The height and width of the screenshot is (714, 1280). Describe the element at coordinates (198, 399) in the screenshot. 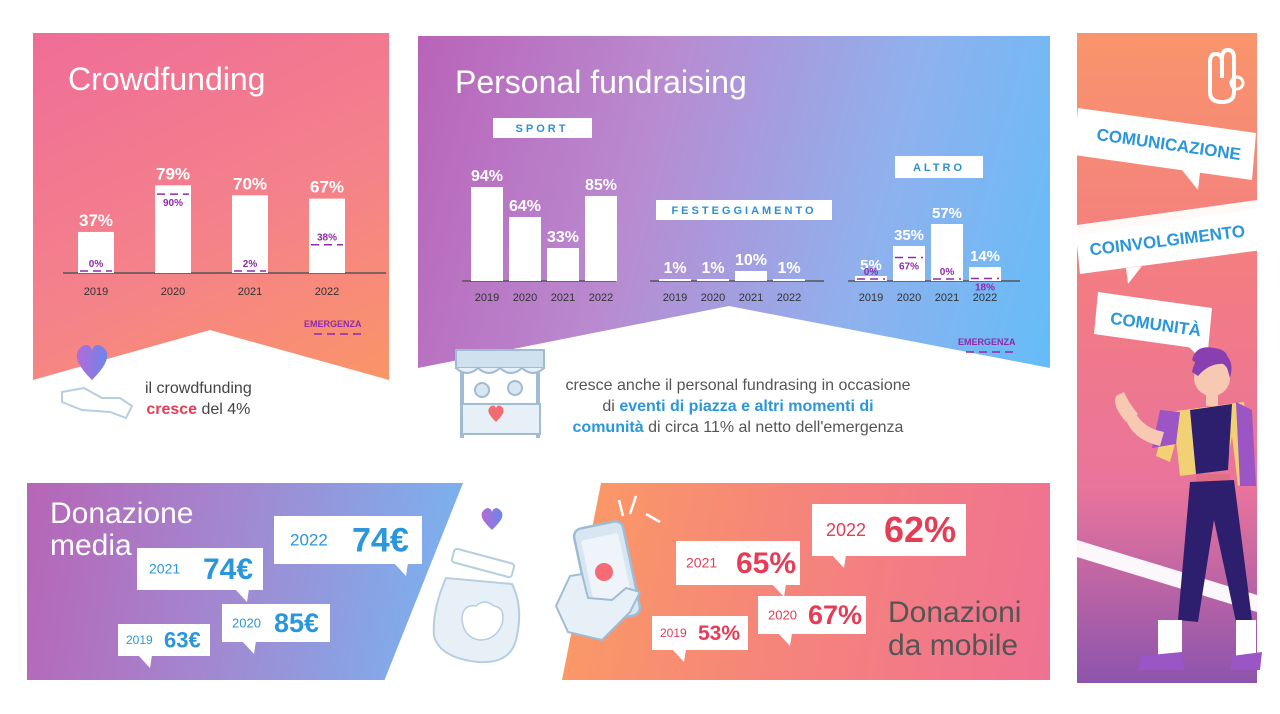

I see `crowdfunding-note: il crowdfunding cresce del 4%` at that location.